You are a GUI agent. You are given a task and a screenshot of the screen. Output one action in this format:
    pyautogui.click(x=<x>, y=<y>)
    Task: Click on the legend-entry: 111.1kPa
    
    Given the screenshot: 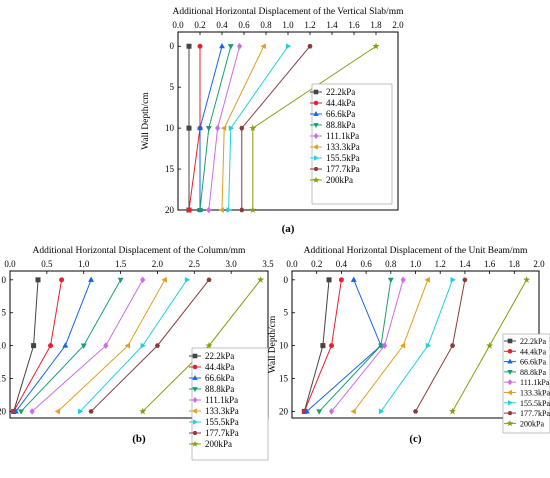 What is the action you would take?
    pyautogui.click(x=535, y=382)
    